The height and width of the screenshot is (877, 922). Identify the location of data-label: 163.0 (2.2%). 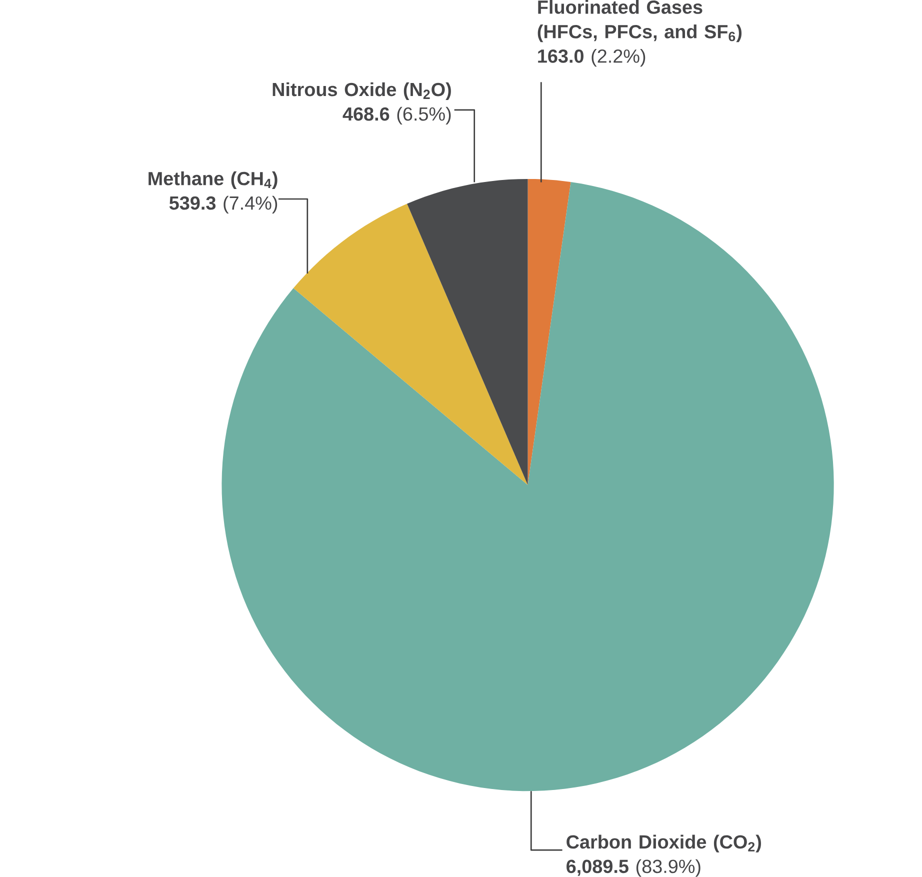
(592, 58).